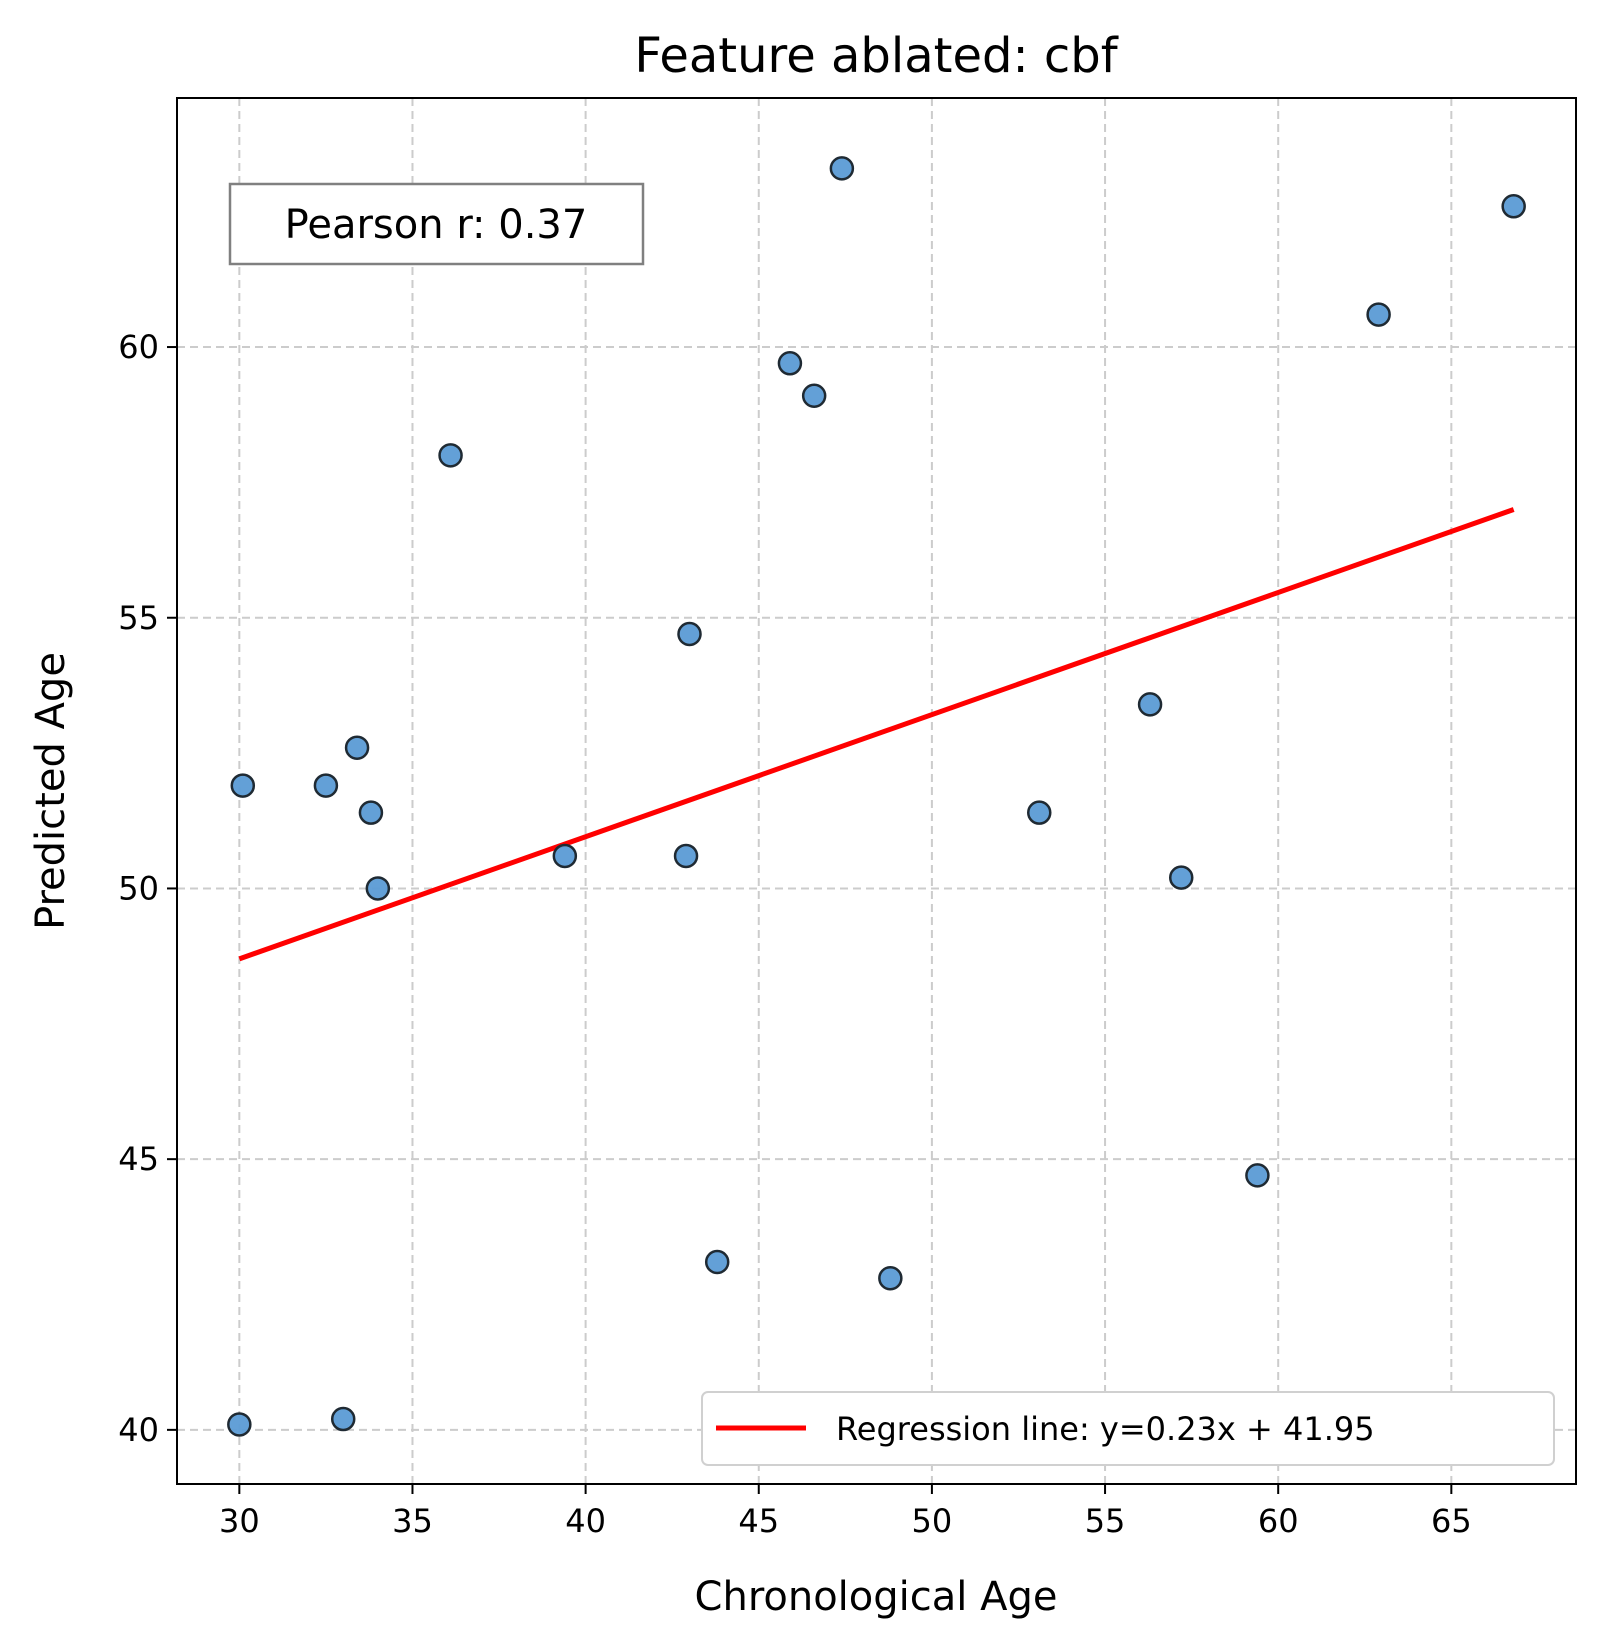 The height and width of the screenshot is (1649, 1601). I want to click on chart-title: Feature ablated: cbf, so click(876, 56).